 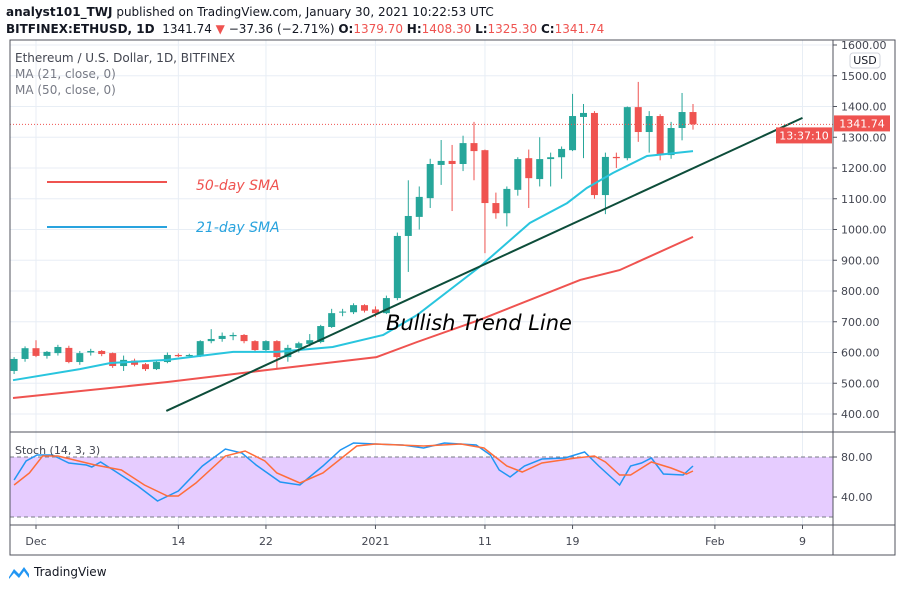 What do you see at coordinates (579, 29) in the screenshot?
I see `close-value: 1341.74` at bounding box center [579, 29].